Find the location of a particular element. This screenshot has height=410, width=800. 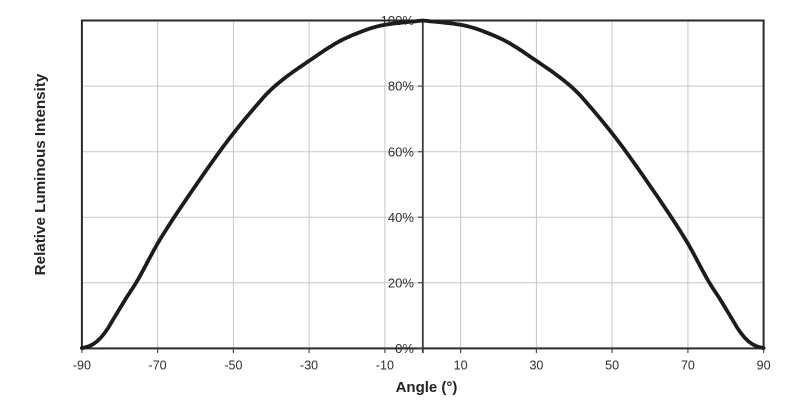

svg-text: -30 is located at coordinates (309, 366).